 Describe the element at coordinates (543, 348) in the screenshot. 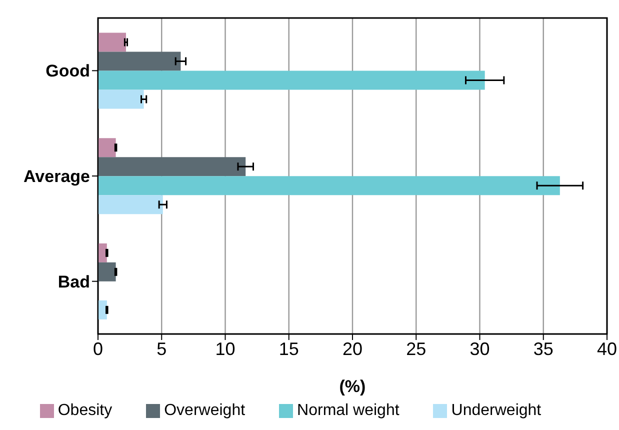

I see `x-tick-label: 35` at that location.